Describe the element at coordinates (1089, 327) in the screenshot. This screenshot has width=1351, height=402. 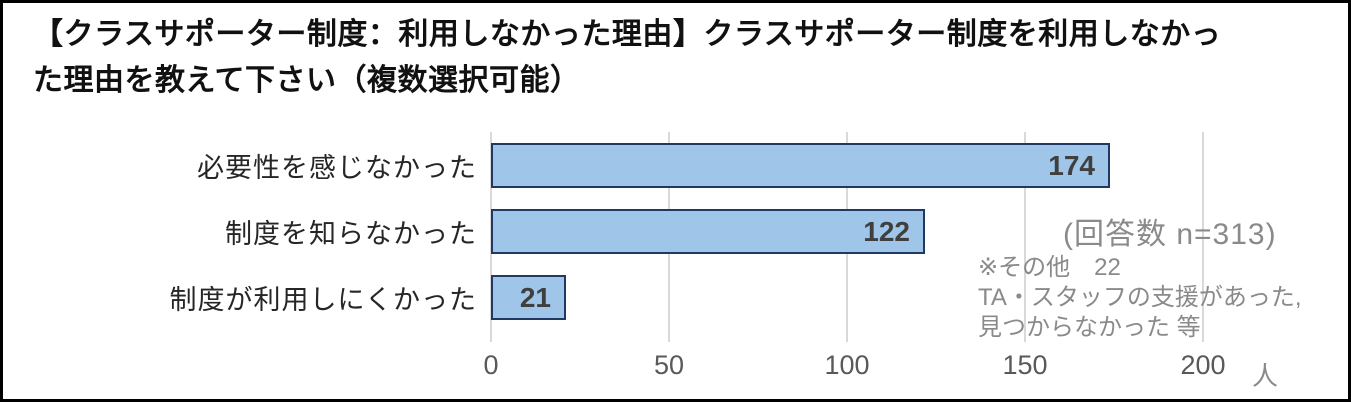
I see `other-note-line3: 見つからなかった 等` at that location.